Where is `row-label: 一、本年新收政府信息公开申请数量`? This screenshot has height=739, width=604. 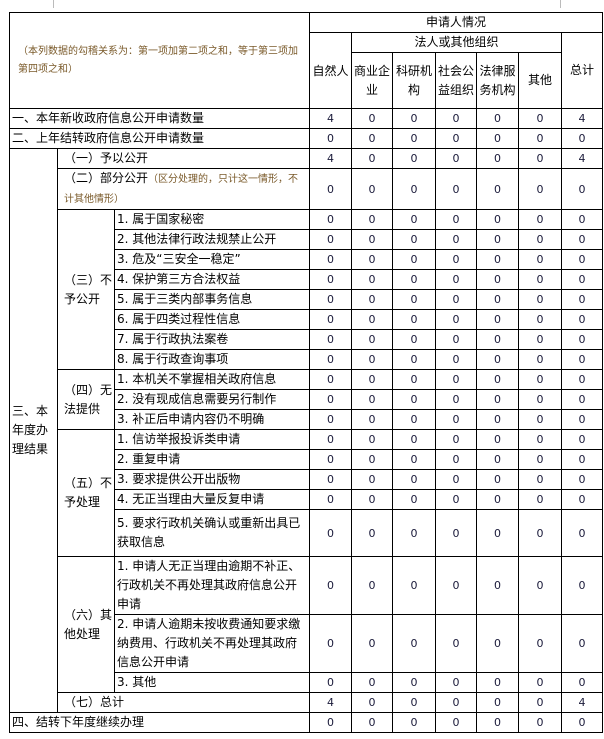
row-label: 一、本年新收政府信息公开申请数量 is located at coordinates (159, 118).